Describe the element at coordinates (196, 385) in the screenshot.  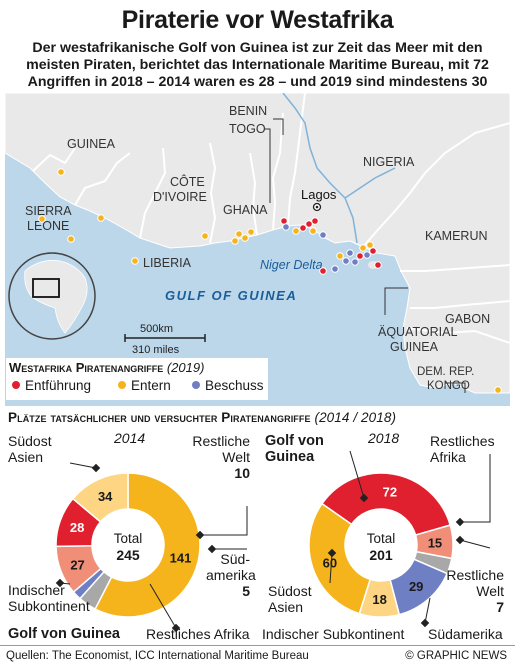
I see `blue-dot-icon` at that location.